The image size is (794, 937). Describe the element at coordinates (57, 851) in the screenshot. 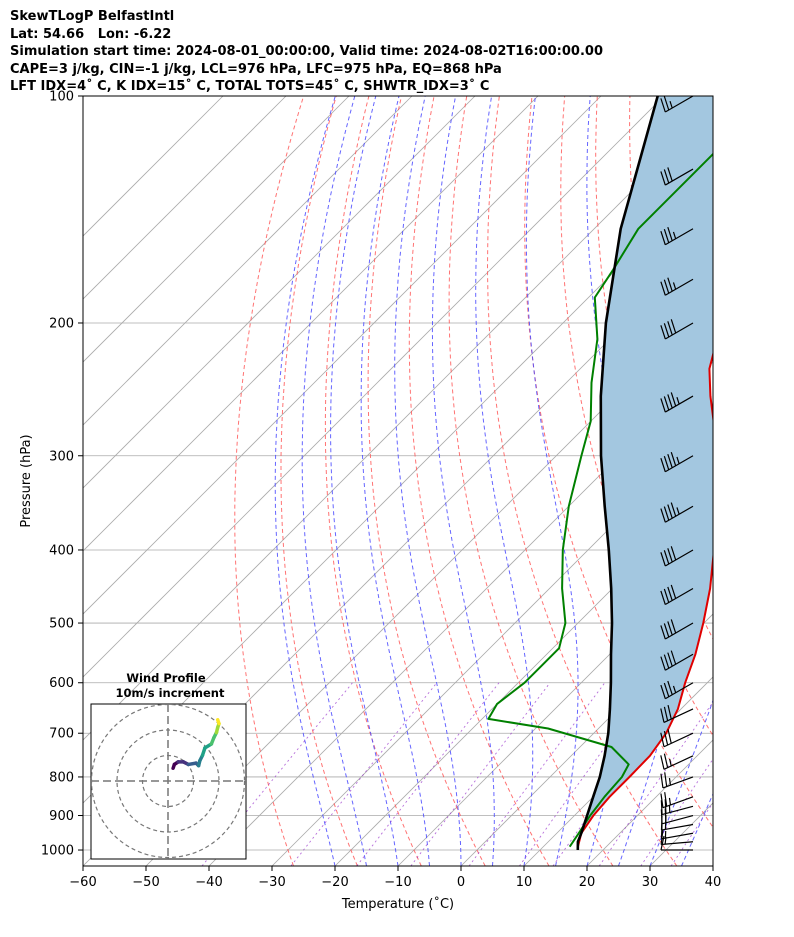

I see `y-tick-label: 1000` at that location.